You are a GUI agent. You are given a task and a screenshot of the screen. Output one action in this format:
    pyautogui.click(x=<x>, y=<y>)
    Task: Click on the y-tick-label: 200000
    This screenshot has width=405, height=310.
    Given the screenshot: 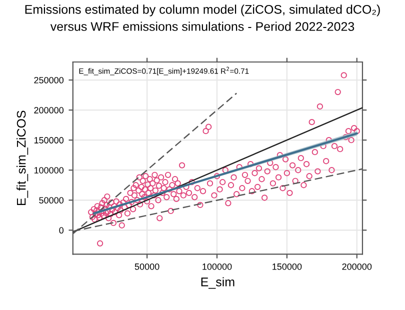 What is the action you would take?
    pyautogui.click(x=49, y=110)
    